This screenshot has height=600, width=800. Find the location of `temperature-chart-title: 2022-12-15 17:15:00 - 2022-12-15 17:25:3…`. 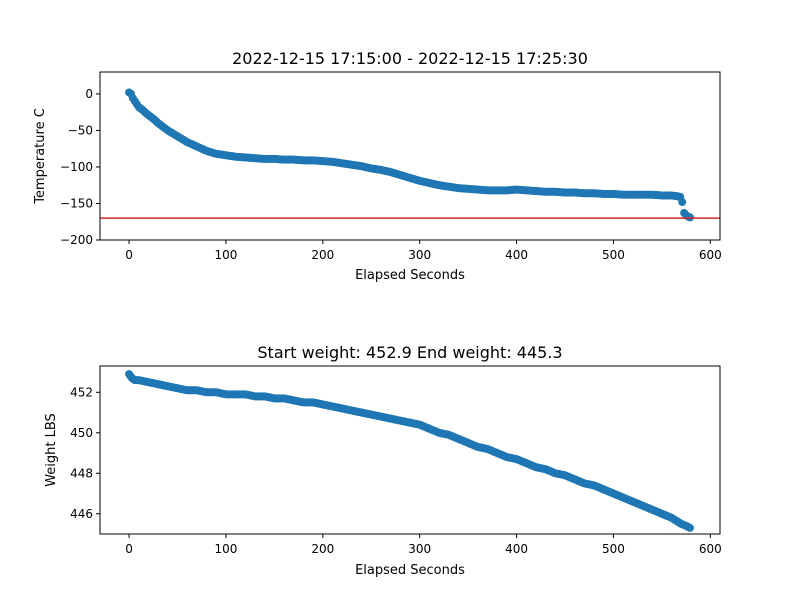

temperature-chart-title: 2022-12-15 17:15:00 - 2022-12-15 17:25:3… is located at coordinates (410, 58).